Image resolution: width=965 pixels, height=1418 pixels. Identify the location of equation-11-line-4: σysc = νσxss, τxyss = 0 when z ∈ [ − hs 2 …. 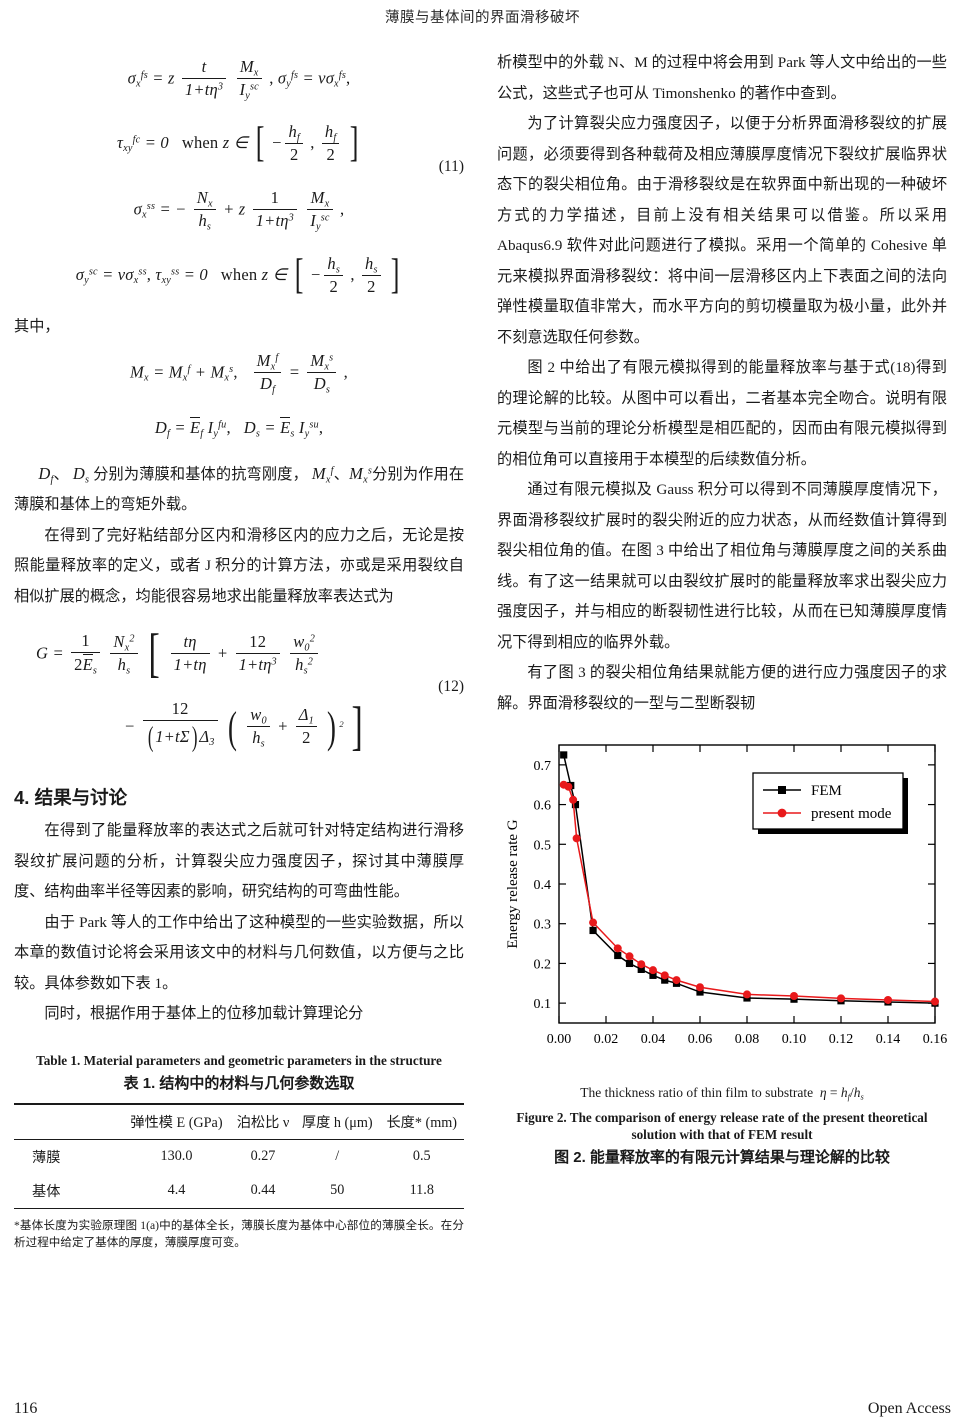
(237, 275).